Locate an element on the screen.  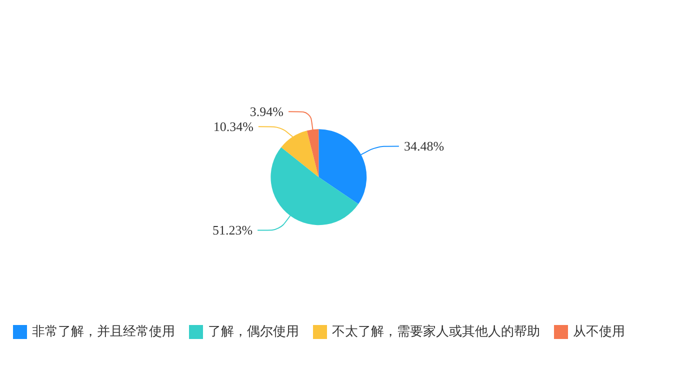
data-label: 34.48% is located at coordinates (424, 146).